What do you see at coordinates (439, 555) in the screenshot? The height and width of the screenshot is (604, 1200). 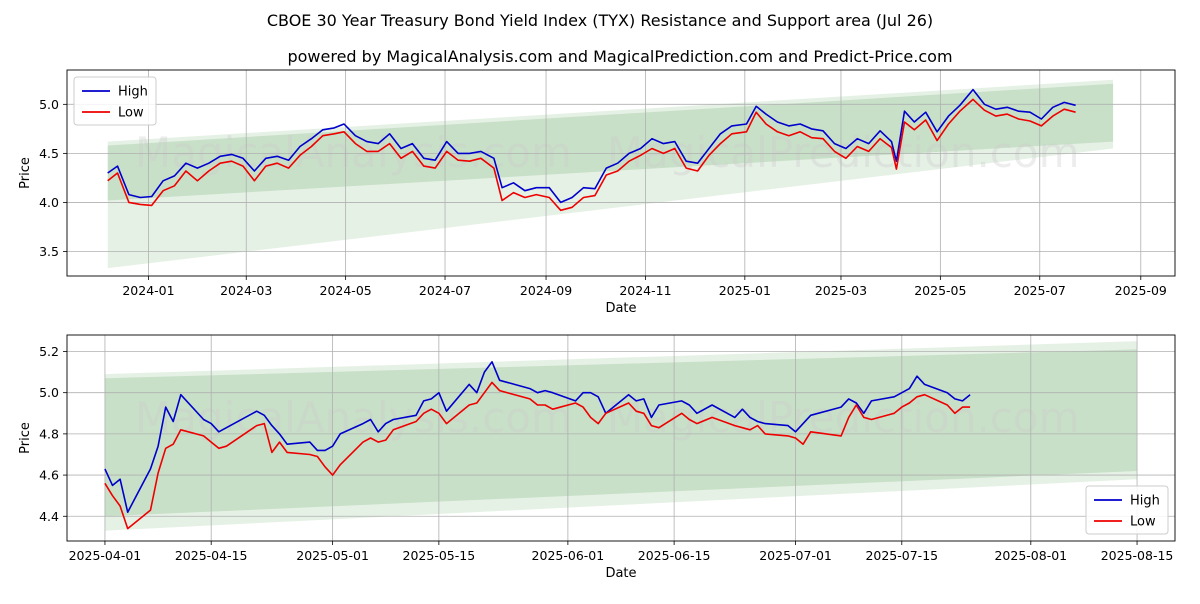 I see `x-tick-label: 2025-05-15` at bounding box center [439, 555].